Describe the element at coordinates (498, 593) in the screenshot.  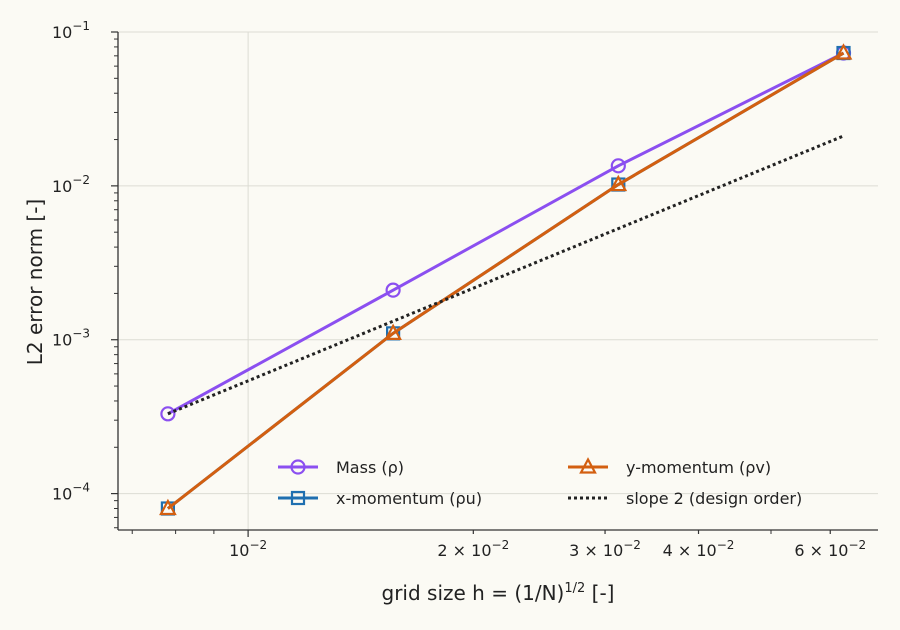
I see `x-axis-label: grid size h = (1/N)1/2 [-]` at that location.